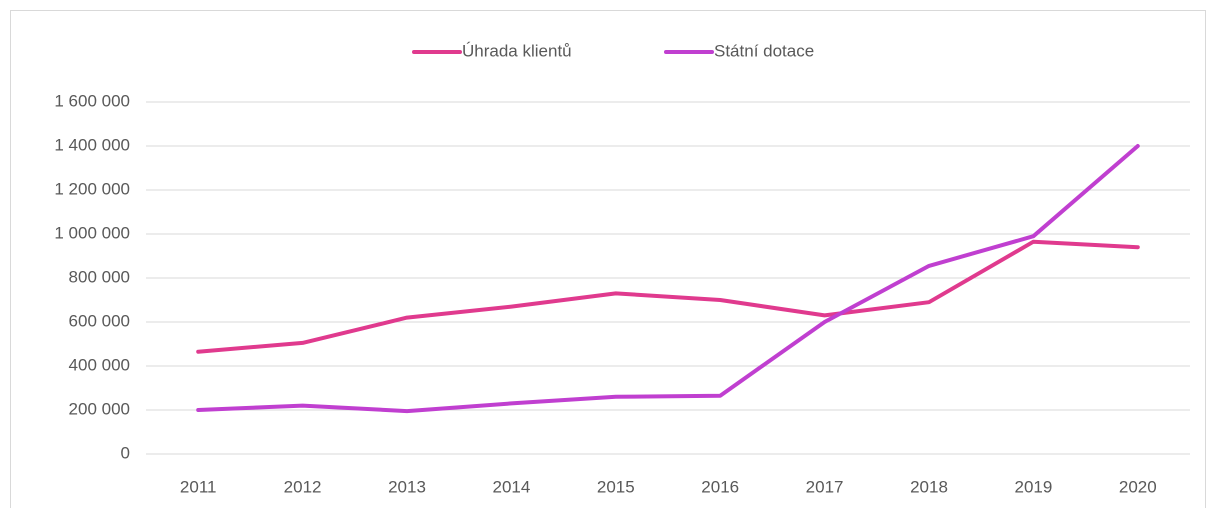 Image resolution: width=1209 pixels, height=508 pixels. Describe the element at coordinates (511, 486) in the screenshot. I see `x-tick-label: 2014` at that location.